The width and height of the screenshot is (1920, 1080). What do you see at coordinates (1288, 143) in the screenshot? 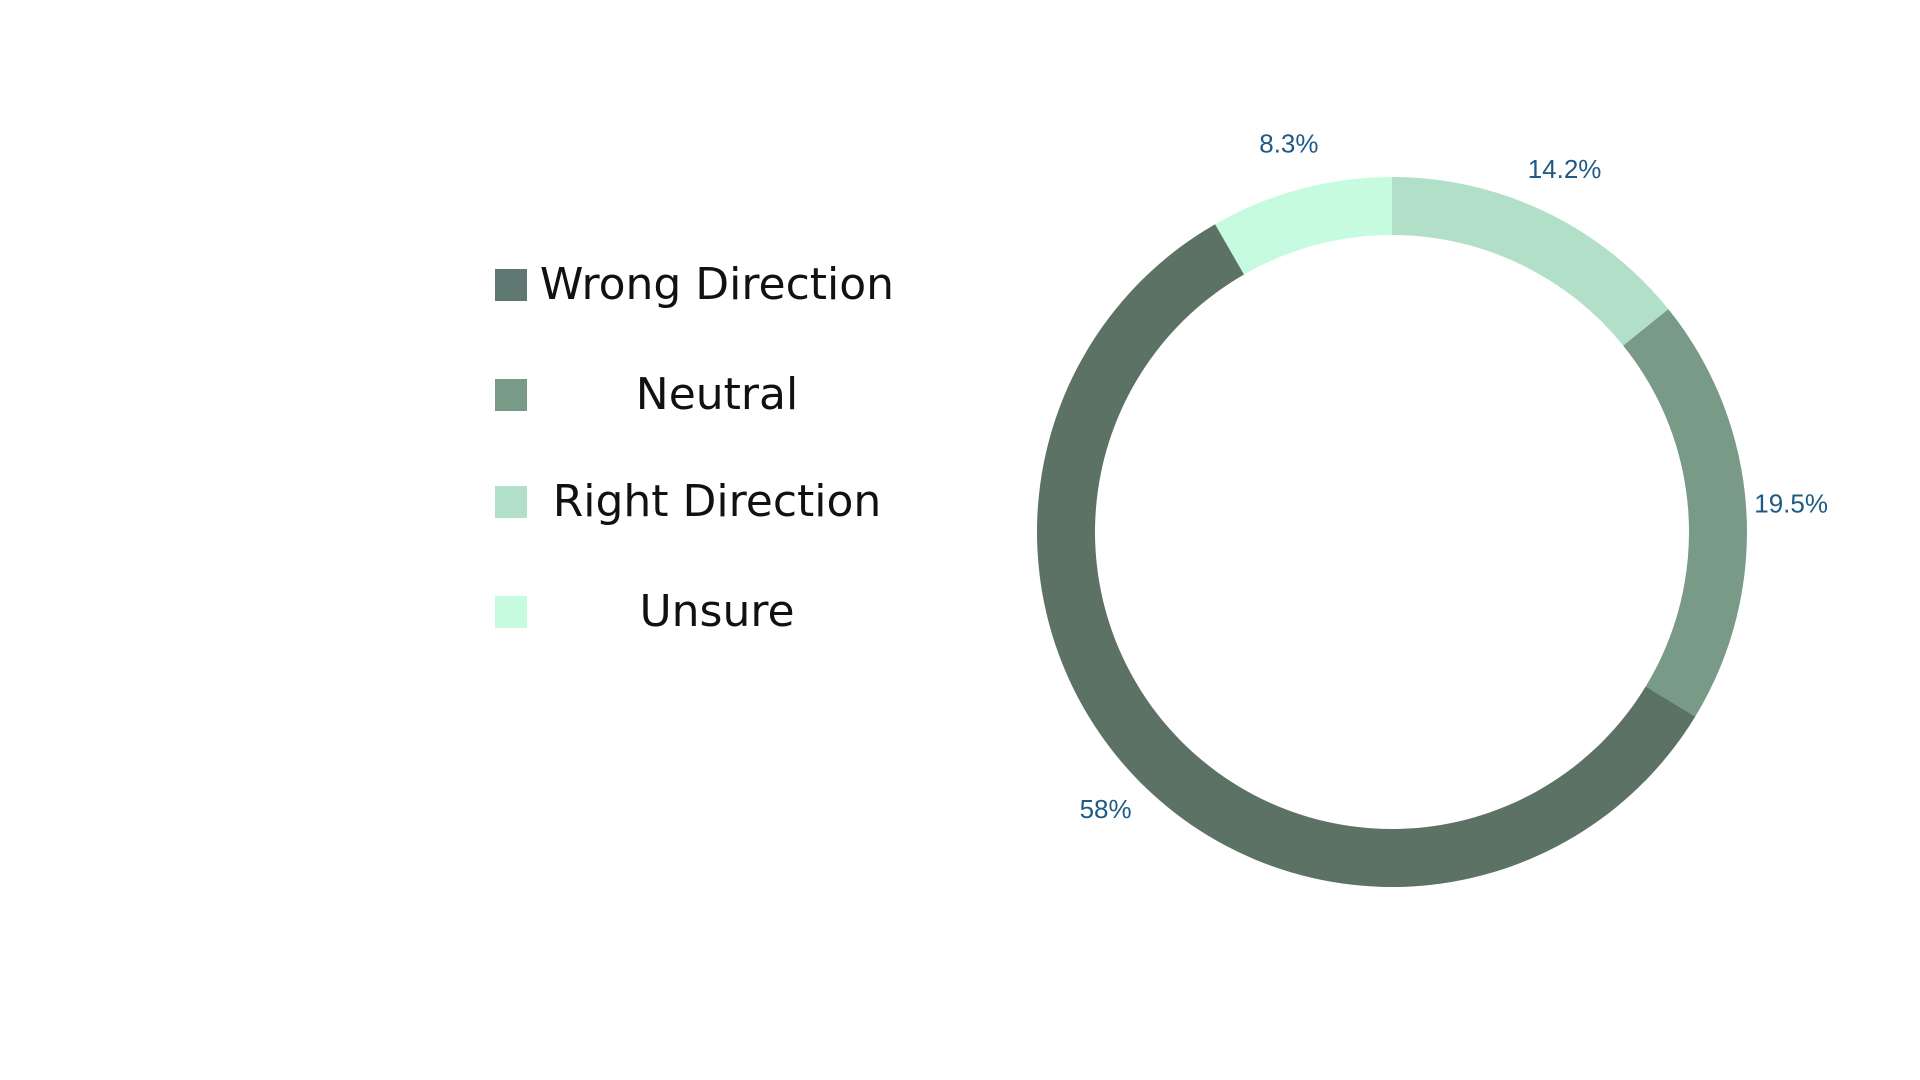
I see `data-label-unsure: 8.3%` at bounding box center [1288, 143].